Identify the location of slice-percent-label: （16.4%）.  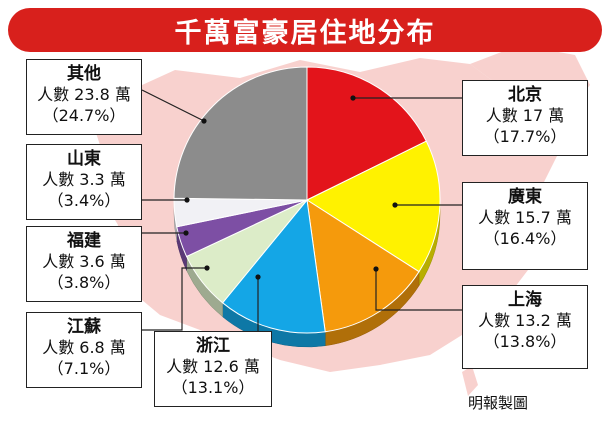
(525, 238).